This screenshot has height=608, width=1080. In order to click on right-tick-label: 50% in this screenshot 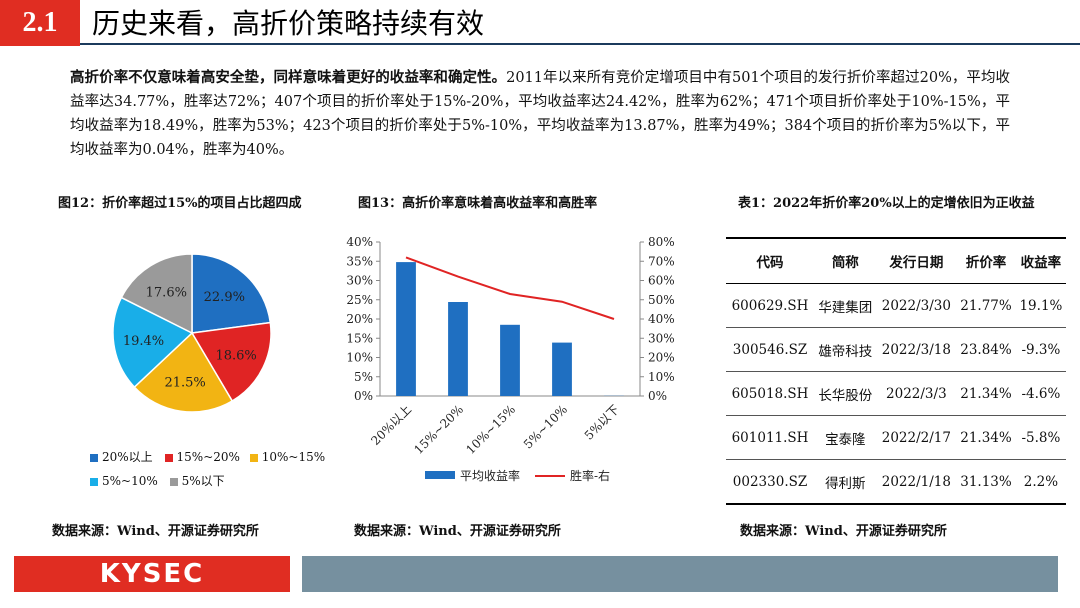, I will do `click(661, 300)`.